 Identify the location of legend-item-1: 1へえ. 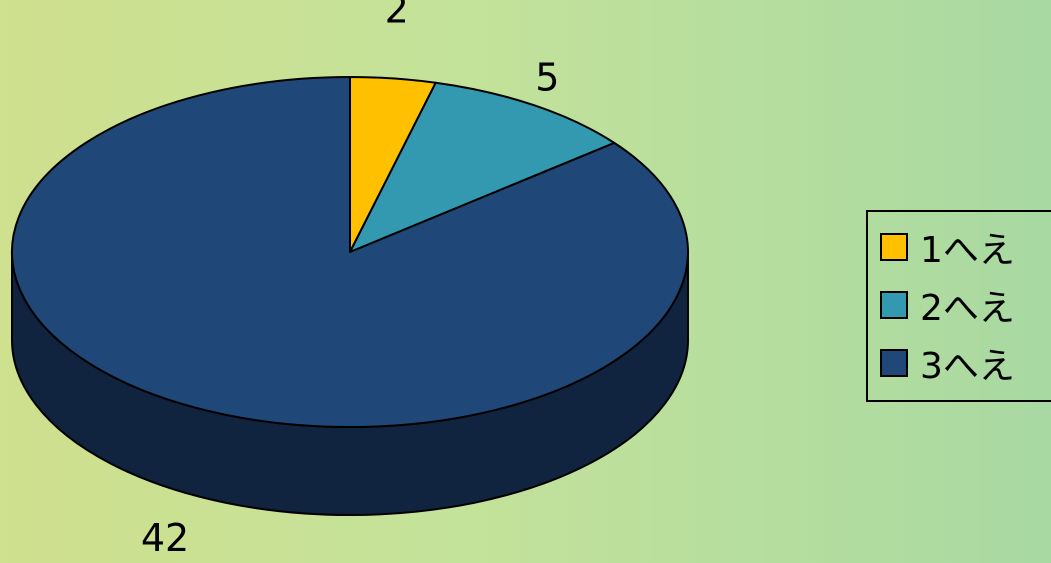
(959, 247).